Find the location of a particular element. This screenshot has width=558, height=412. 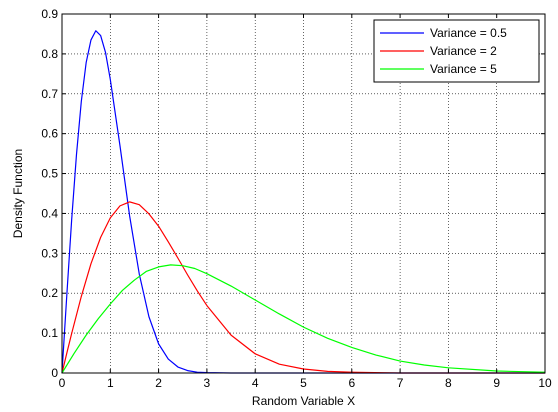

x-tick-label: 4 is located at coordinates (255, 383).